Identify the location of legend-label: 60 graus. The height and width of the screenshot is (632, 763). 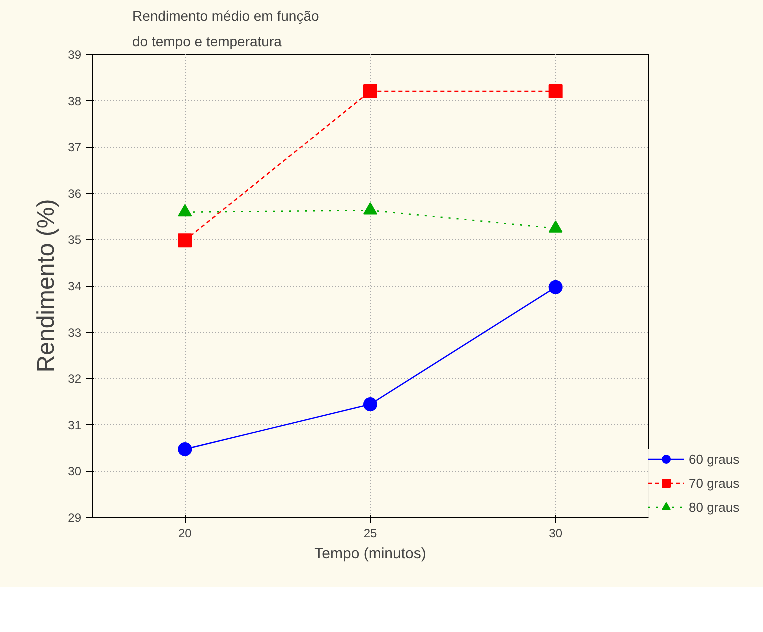
(714, 459).